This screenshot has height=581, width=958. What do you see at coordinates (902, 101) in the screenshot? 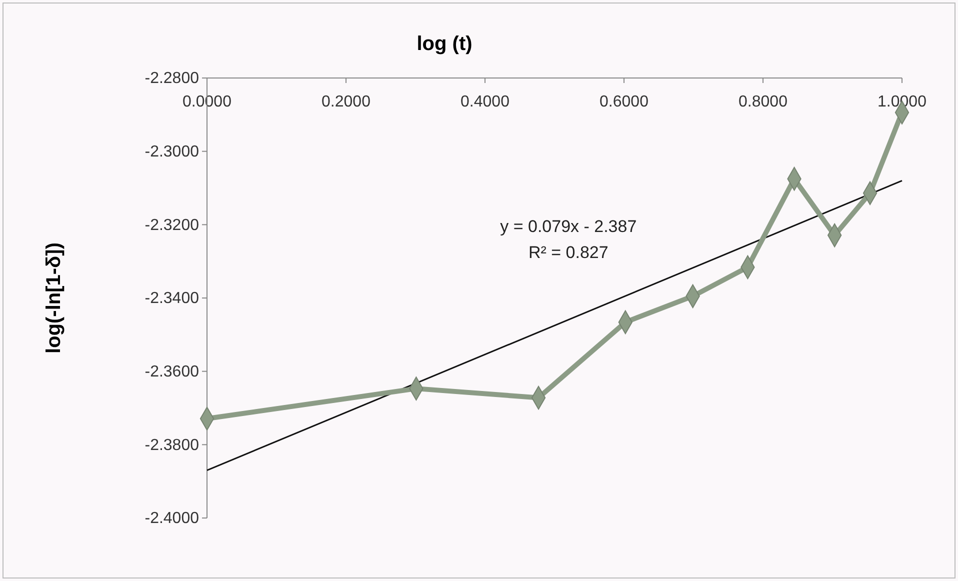
I see `x-tick-label: 1.0000` at bounding box center [902, 101].